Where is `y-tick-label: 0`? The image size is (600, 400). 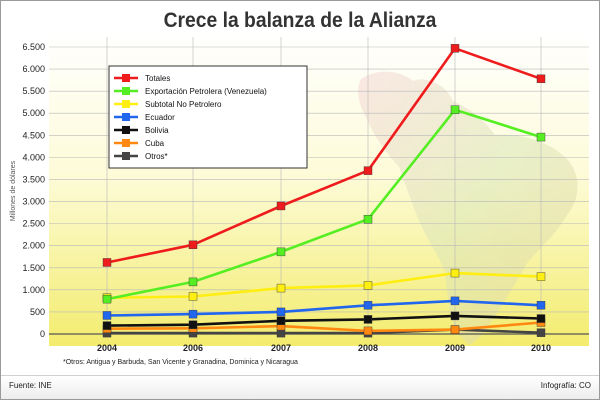
y-tick-label: 0 is located at coordinates (42, 334).